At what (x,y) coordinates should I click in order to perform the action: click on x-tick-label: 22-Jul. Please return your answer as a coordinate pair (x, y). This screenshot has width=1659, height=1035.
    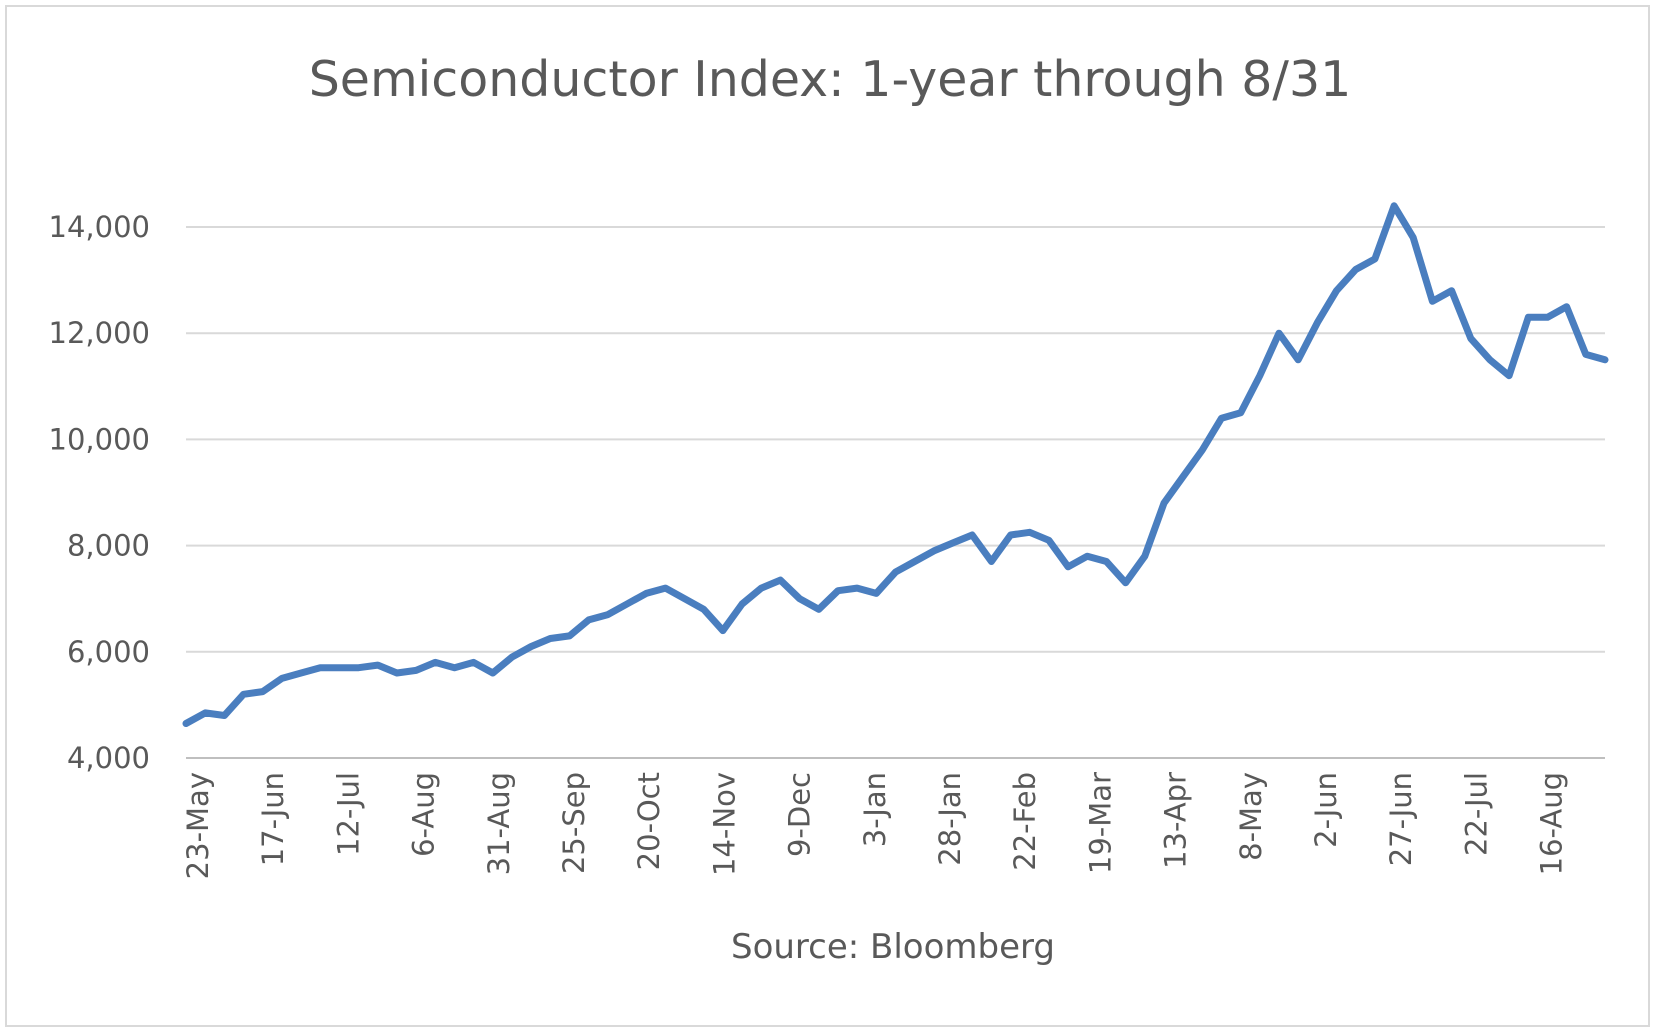
    Looking at the image, I should click on (1476, 814).